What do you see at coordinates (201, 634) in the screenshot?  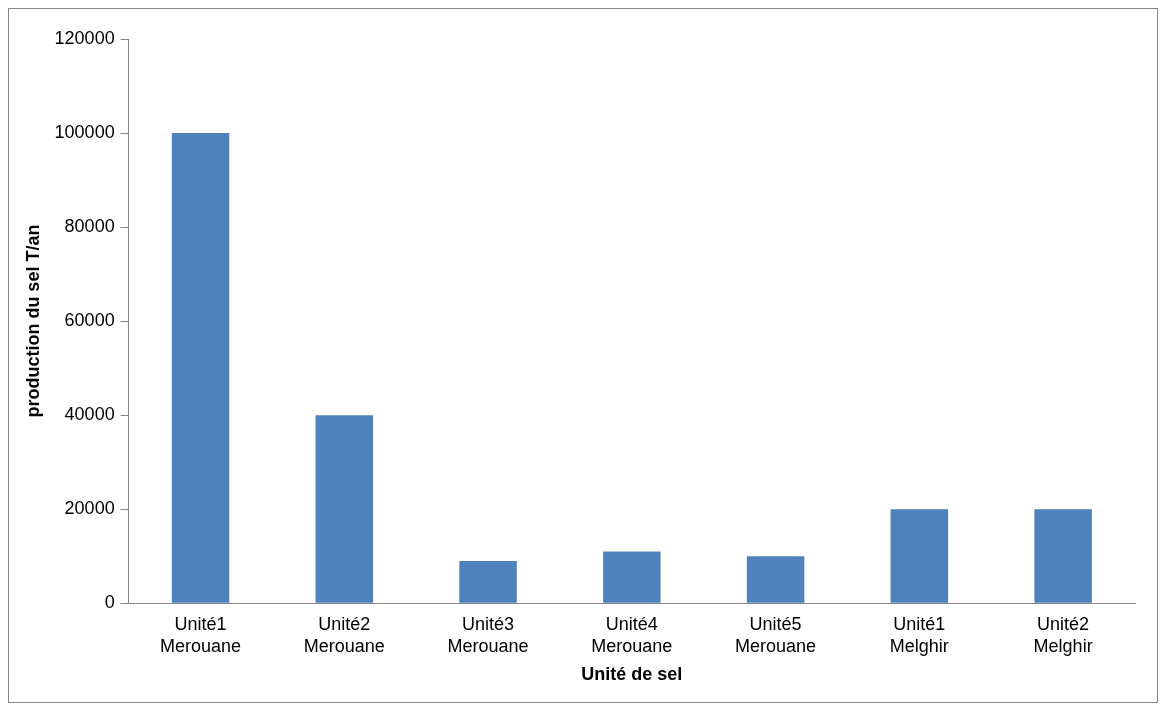 I see `x-tick-label: Unité1 Merouane` at bounding box center [201, 634].